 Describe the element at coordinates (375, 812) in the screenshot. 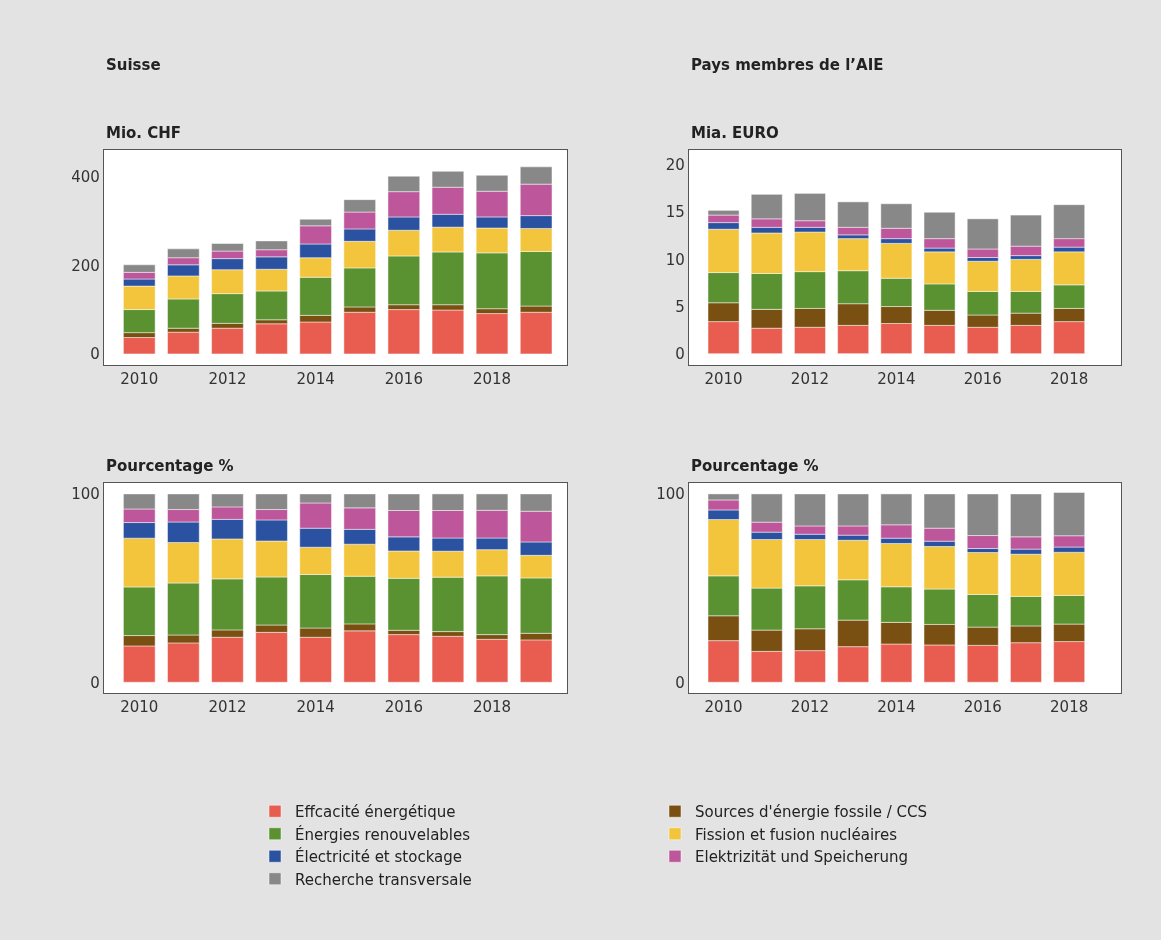

I see `legend-label: Effcacité énergétique` at that location.